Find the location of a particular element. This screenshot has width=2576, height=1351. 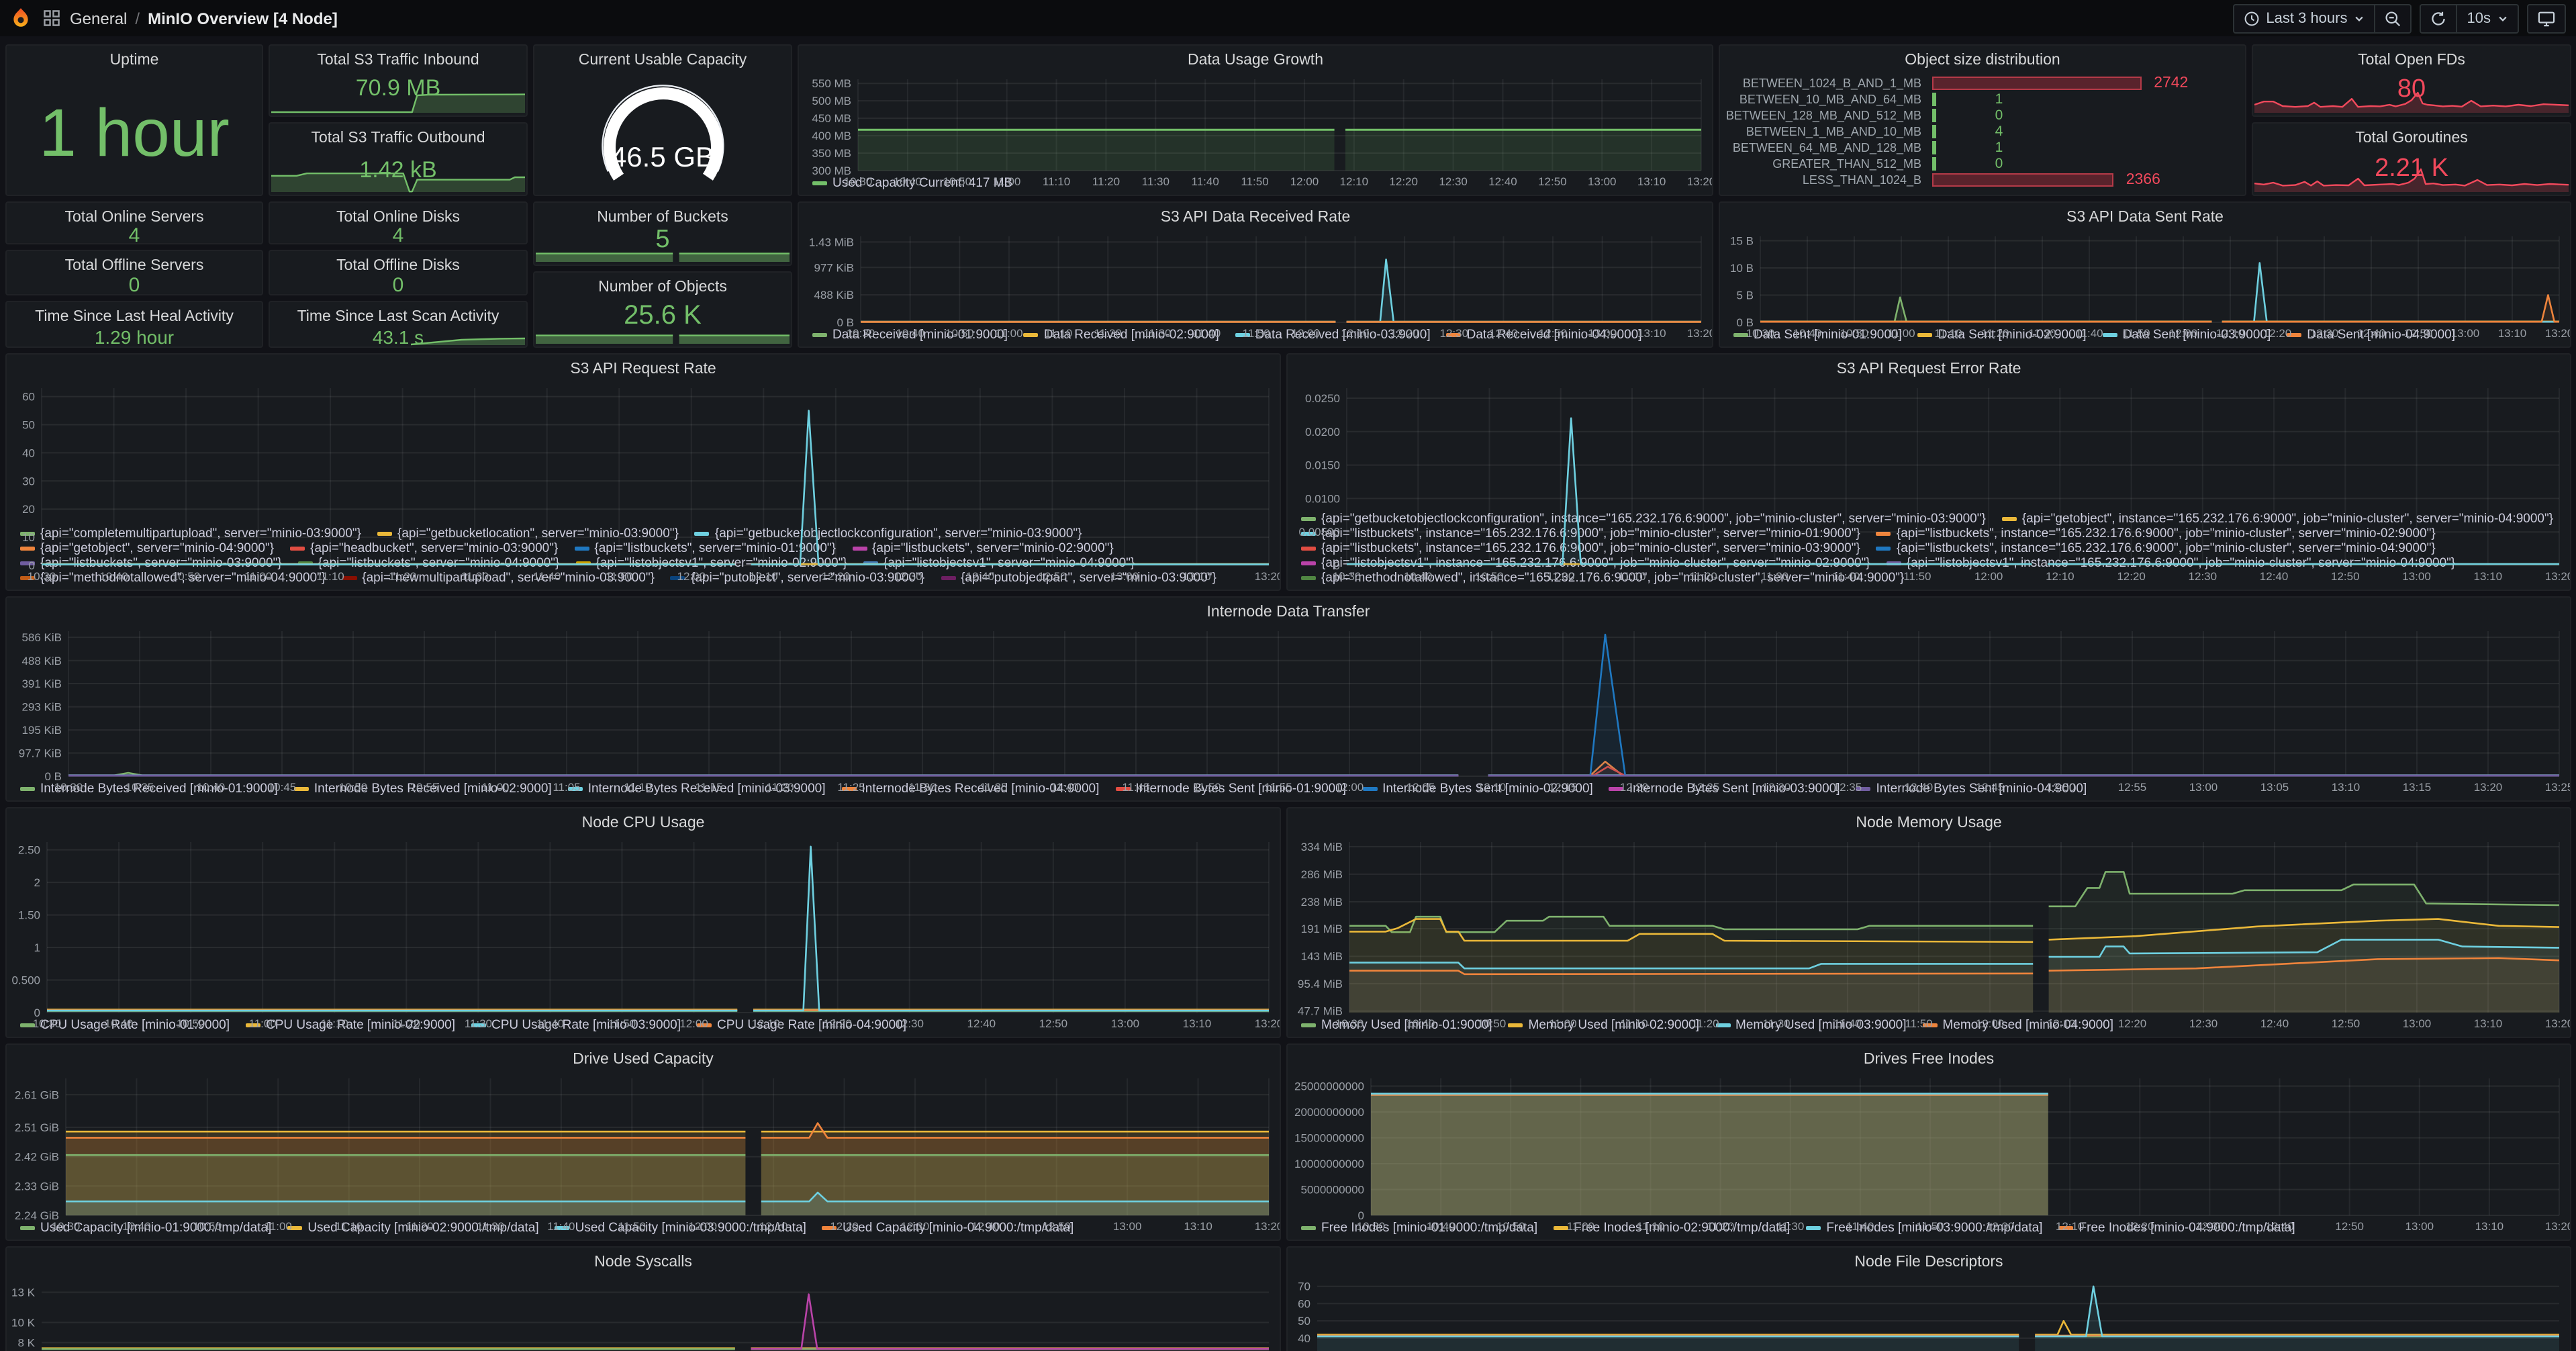

panel-title: Total Online Servers is located at coordinates (134, 218).